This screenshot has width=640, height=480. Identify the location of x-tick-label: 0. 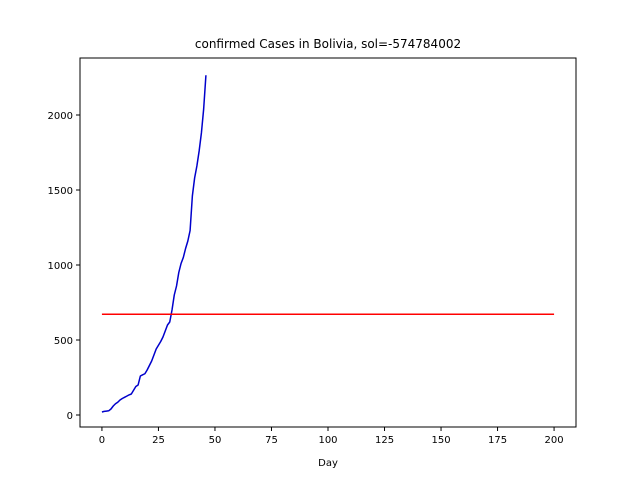
(102, 440).